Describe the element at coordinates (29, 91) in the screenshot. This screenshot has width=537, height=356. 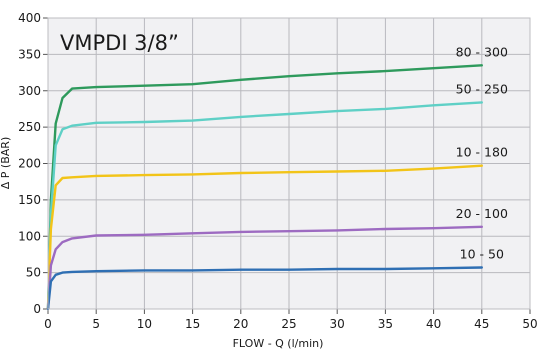
I see `y-tick-label: 300` at that location.